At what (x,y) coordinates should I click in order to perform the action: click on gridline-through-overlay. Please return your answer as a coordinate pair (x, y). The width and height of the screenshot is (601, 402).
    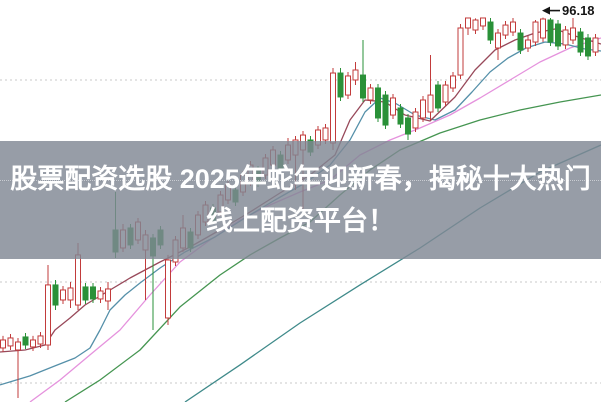
    Looking at the image, I should click on (300, 180).